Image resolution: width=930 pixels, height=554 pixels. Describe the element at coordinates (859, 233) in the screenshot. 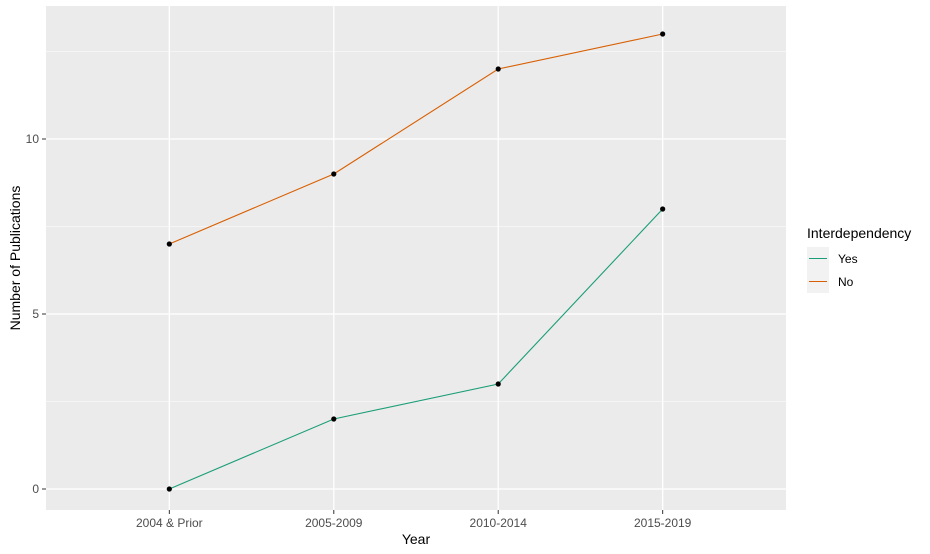

I see `legend-title: Interdependency` at that location.